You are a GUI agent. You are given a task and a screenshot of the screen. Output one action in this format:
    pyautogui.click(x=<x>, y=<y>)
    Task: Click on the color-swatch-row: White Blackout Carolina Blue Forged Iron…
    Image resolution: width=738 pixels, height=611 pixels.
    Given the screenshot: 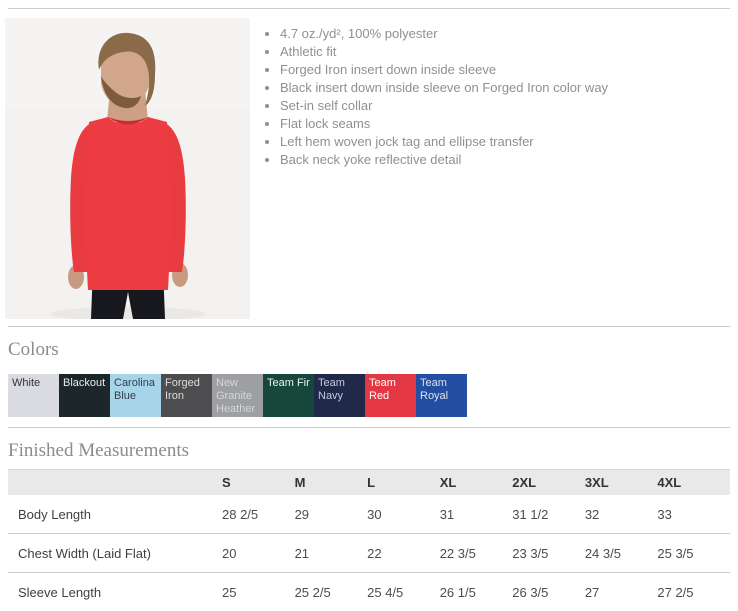 What is the action you would take?
    pyautogui.click(x=373, y=395)
    